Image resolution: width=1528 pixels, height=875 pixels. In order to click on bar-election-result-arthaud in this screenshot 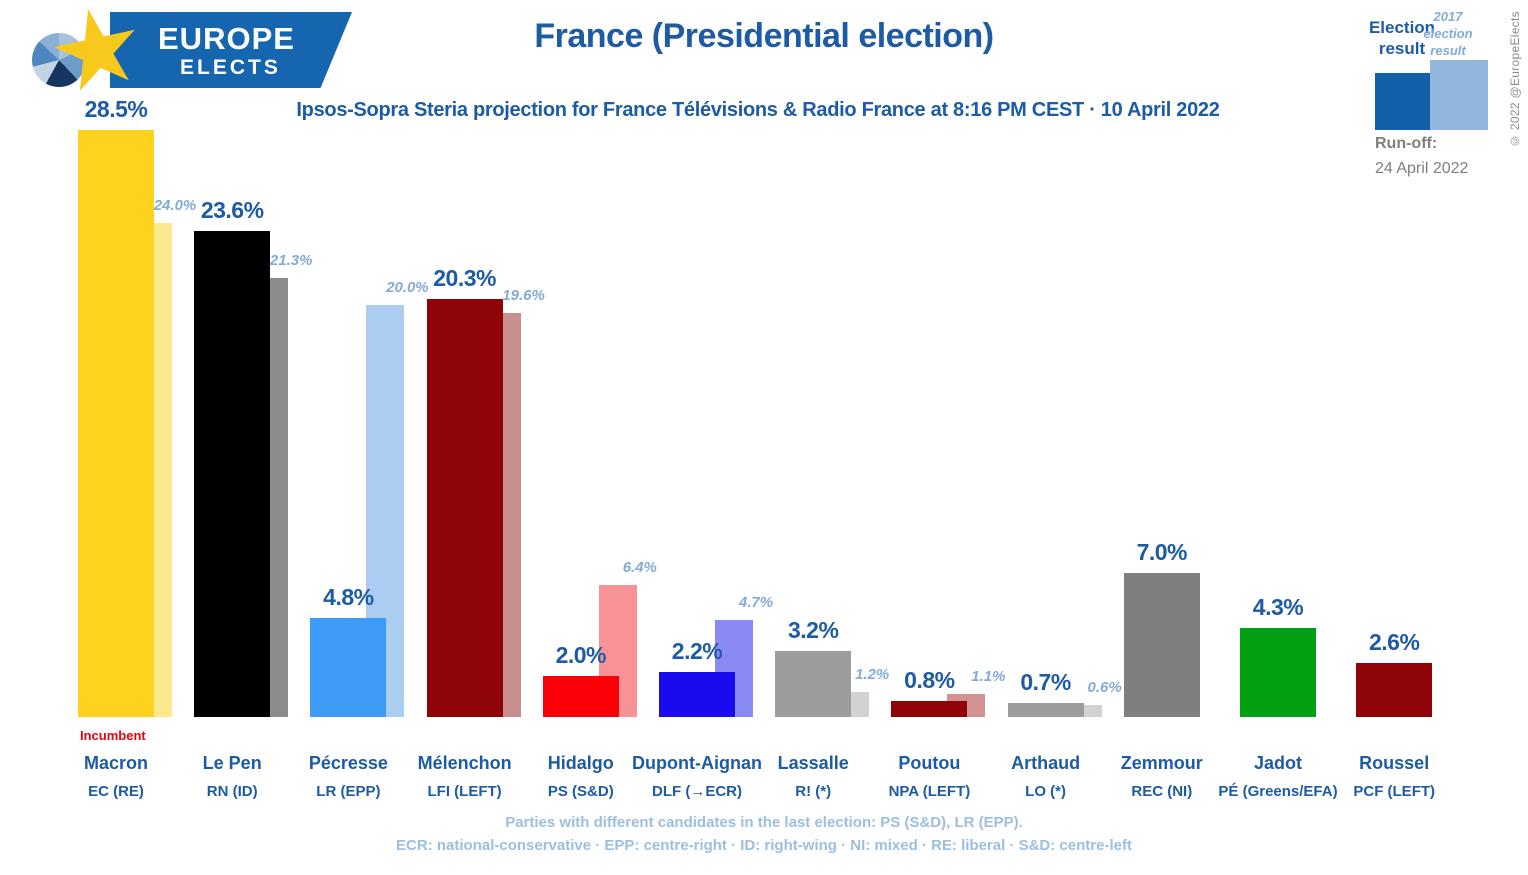, I will do `click(1045, 709)`.